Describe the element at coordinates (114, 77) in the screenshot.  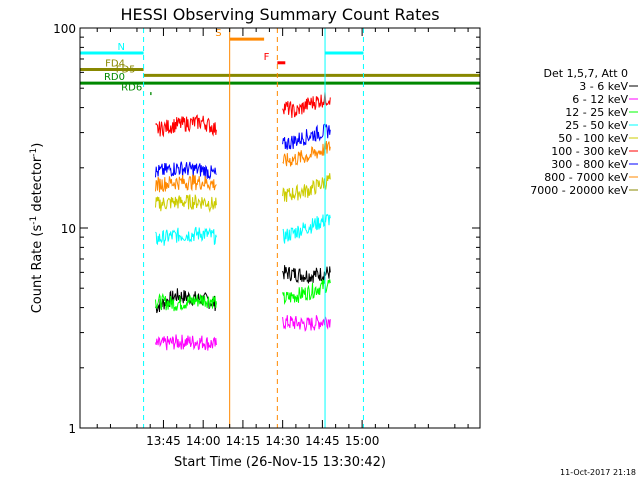
I see `flag-label-rd0: RD0` at that location.